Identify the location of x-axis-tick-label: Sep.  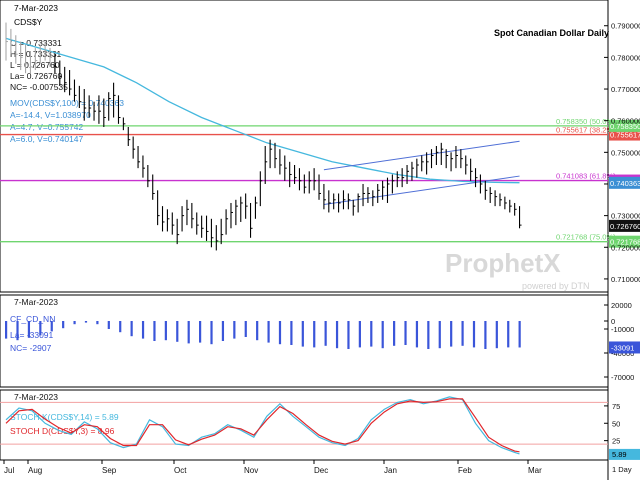
(109, 470).